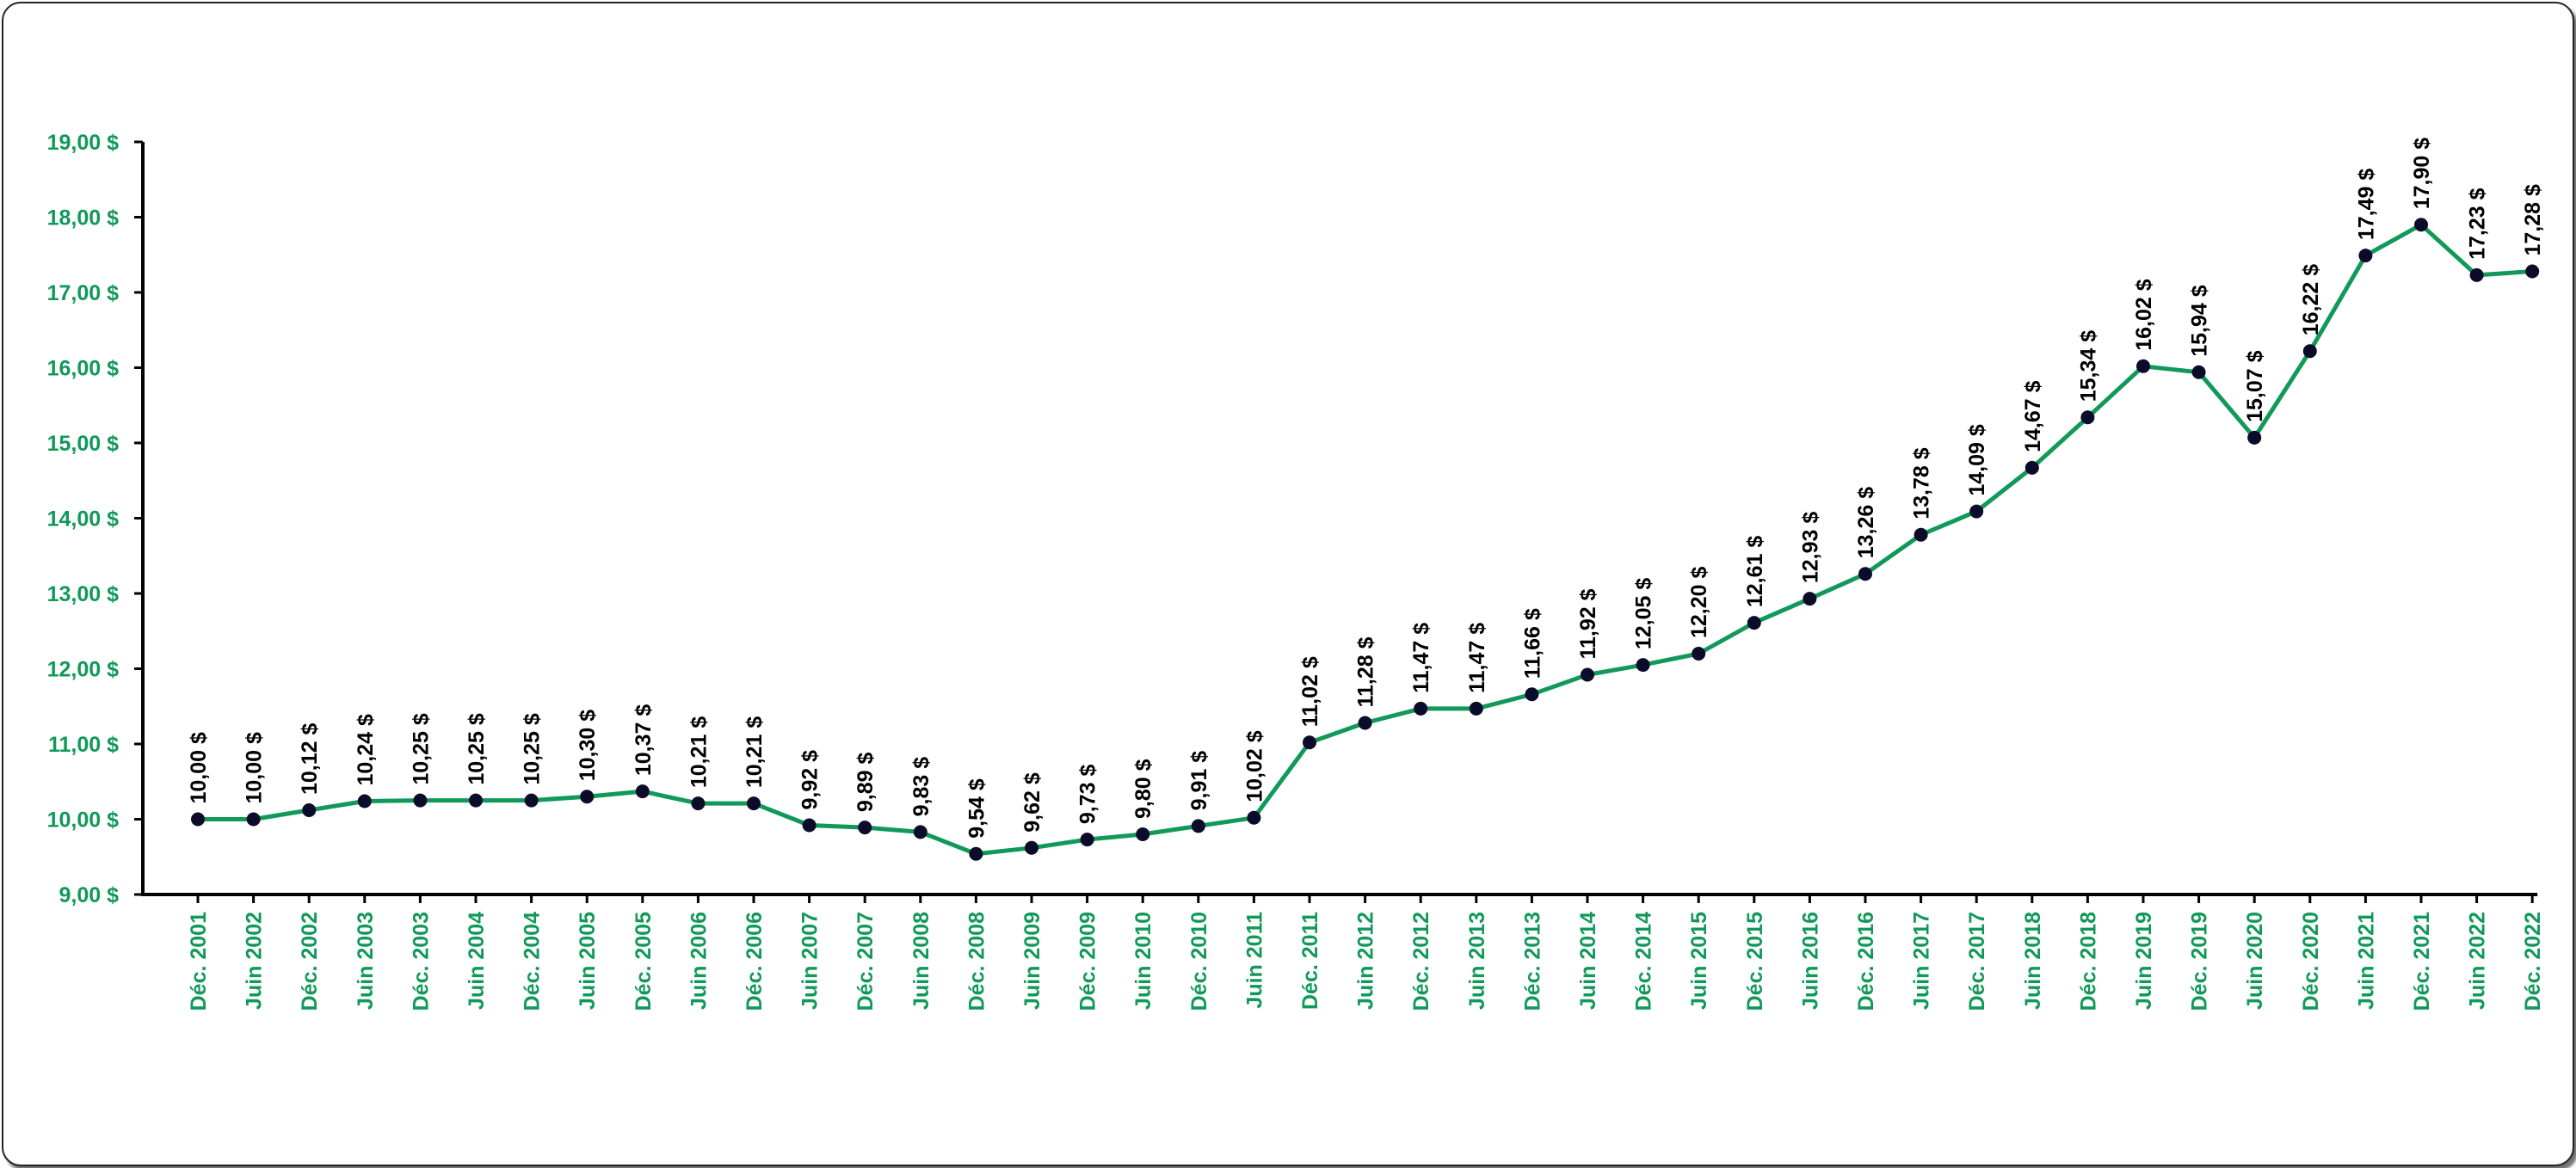  What do you see at coordinates (2255, 961) in the screenshot?
I see `x-tick-label: Juin 2020` at bounding box center [2255, 961].